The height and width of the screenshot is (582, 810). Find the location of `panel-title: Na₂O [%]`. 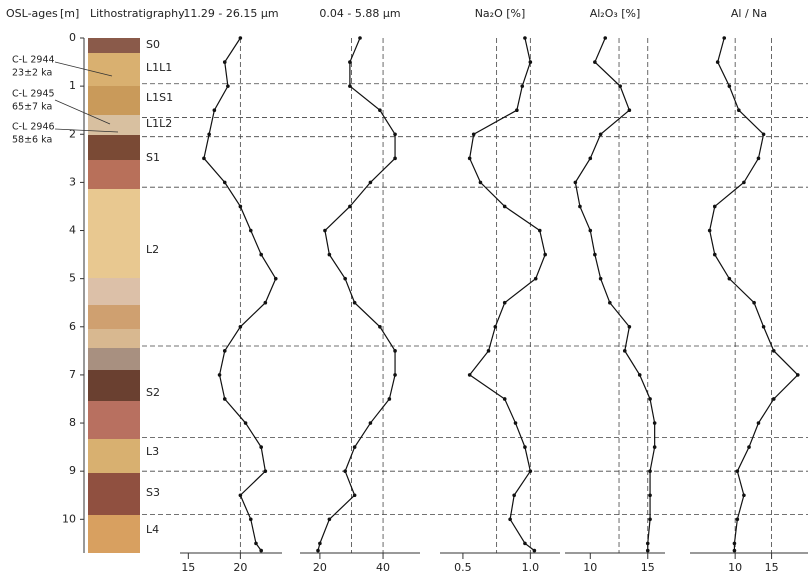

panel-title: Na₂O [%] is located at coordinates (500, 13).